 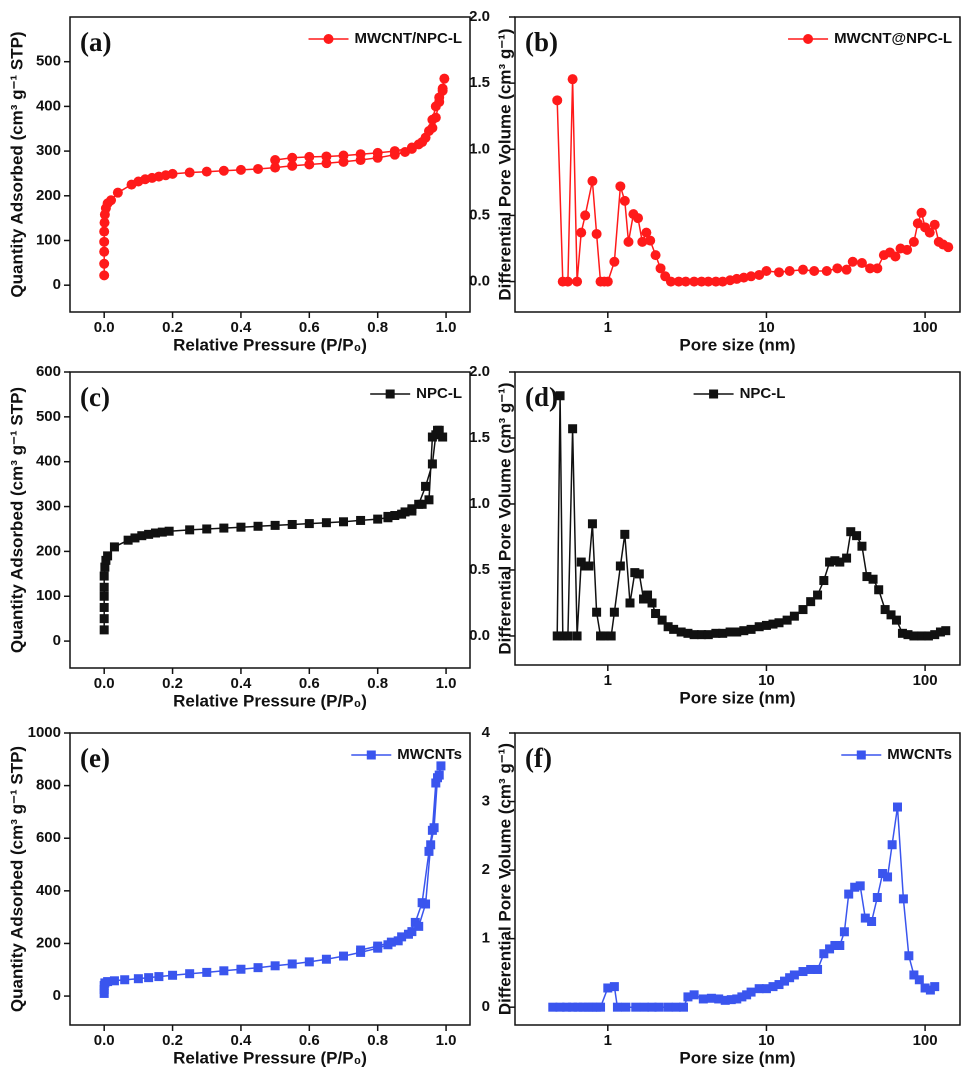 What do you see at coordinates (48, 150) in the screenshot?
I see `y-tick-label: 300` at bounding box center [48, 150].